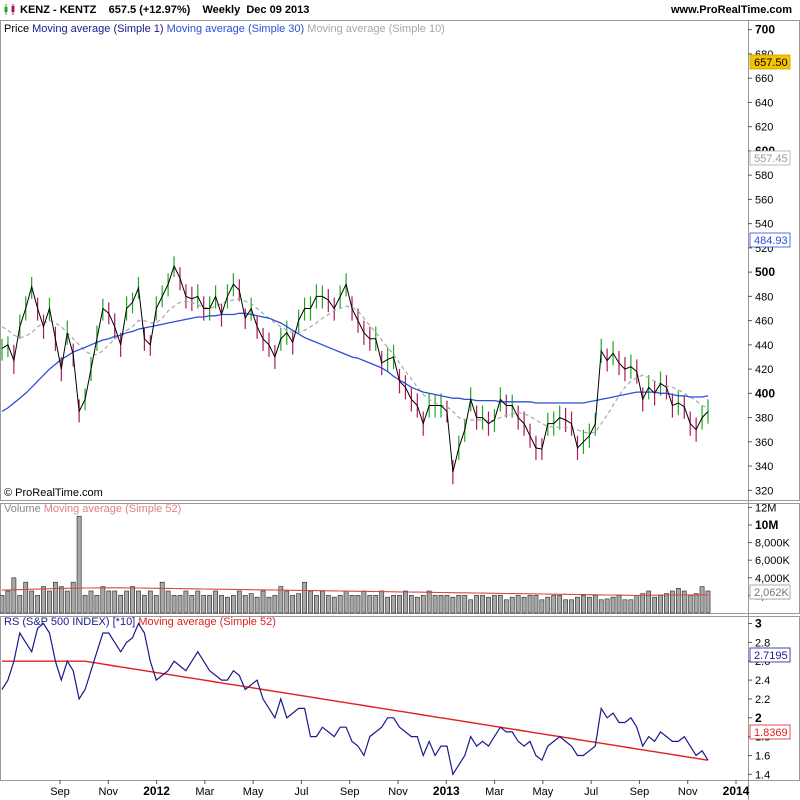 This screenshot has height=800, width=800. I want to click on price-tick-label: 500, so click(765, 272).